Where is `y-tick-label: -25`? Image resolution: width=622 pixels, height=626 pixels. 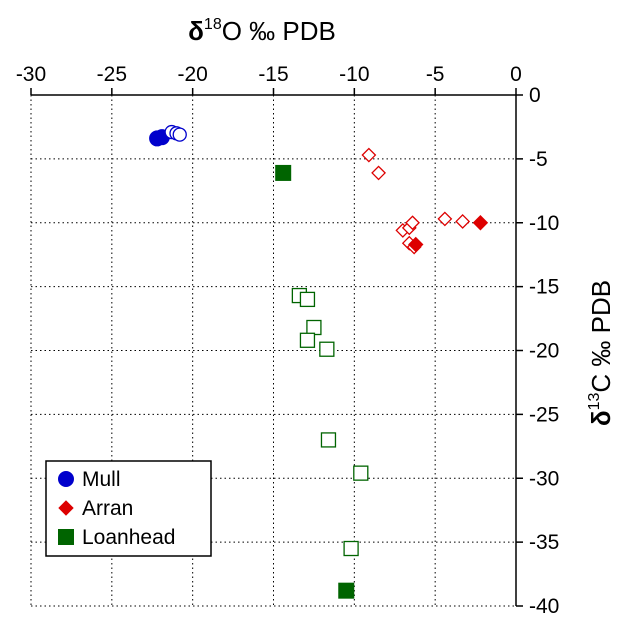 y-tick-label: -25 is located at coordinates (544, 414).